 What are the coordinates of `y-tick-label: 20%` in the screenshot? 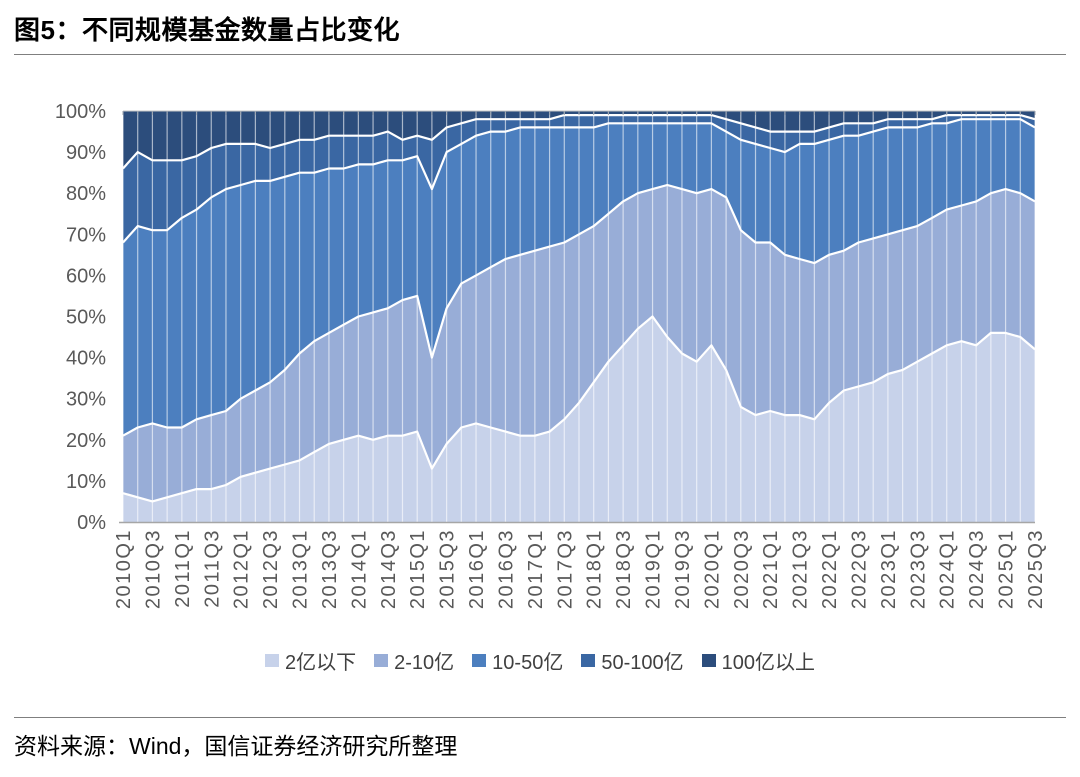 It's located at (86, 441).